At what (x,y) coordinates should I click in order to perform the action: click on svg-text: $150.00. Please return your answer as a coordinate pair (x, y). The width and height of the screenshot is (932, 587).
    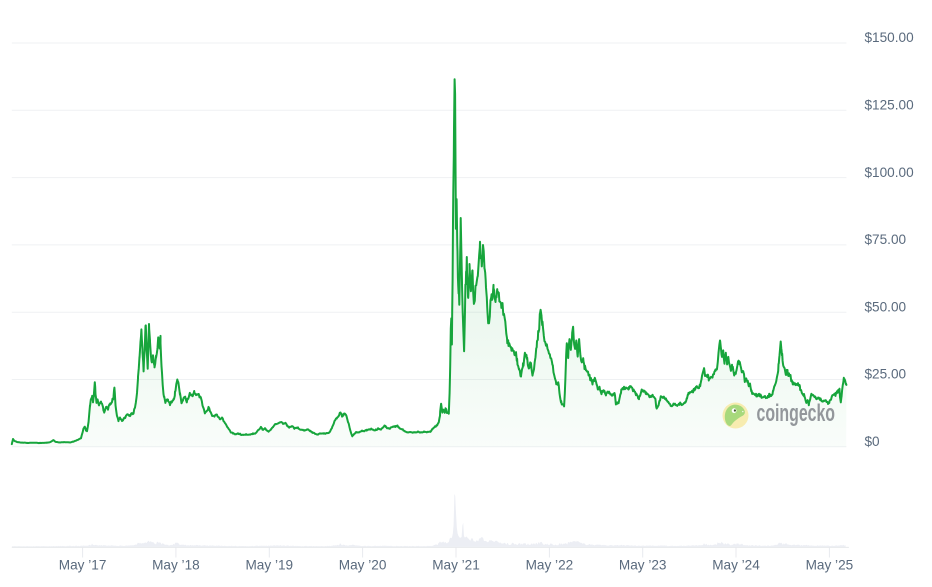
    Looking at the image, I should click on (890, 37).